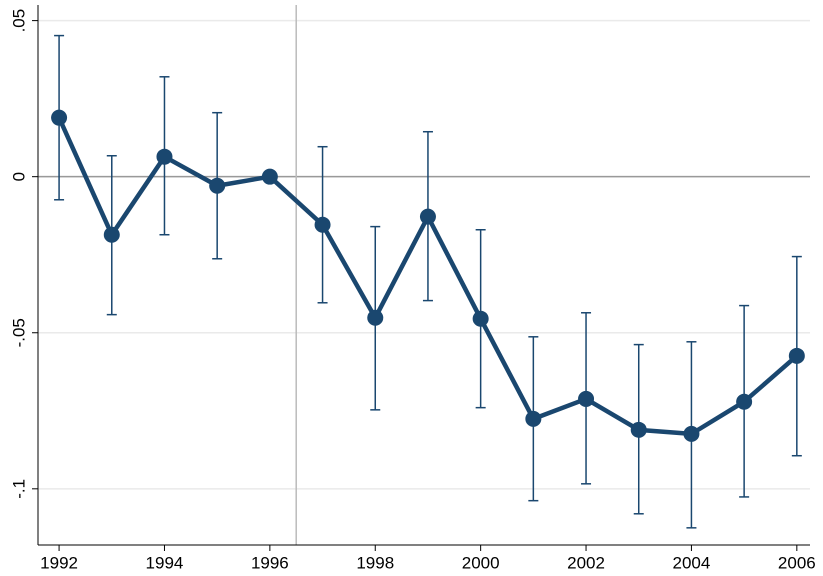 The height and width of the screenshot is (576, 823). What do you see at coordinates (59, 562) in the screenshot?
I see `x-tick-label: 1992` at bounding box center [59, 562].